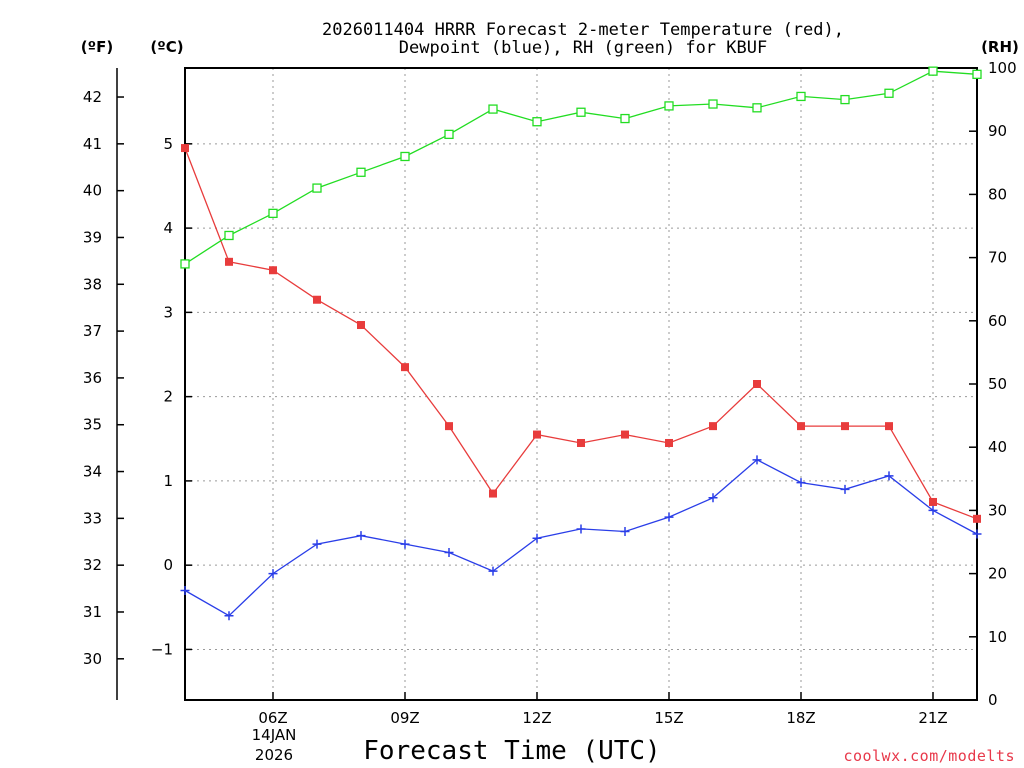 The image size is (1024, 768). What do you see at coordinates (997, 447) in the screenshot?
I see `rh-tick-label: 40` at bounding box center [997, 447].